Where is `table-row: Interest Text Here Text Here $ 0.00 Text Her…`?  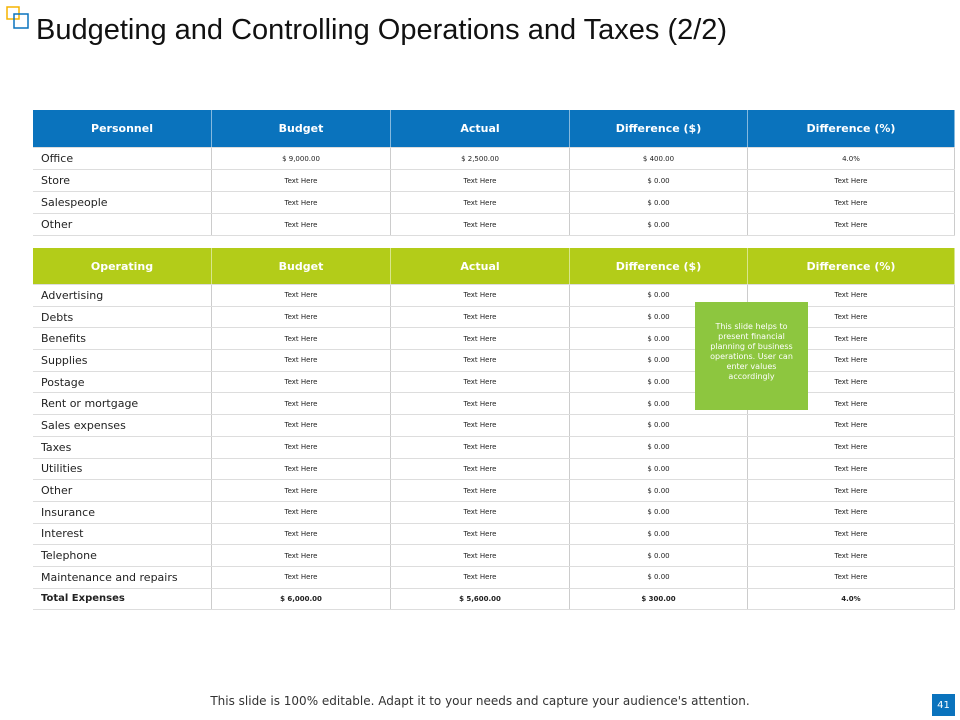 table-row: Interest Text Here Text Here $ 0.00 Text Her… is located at coordinates (494, 534).